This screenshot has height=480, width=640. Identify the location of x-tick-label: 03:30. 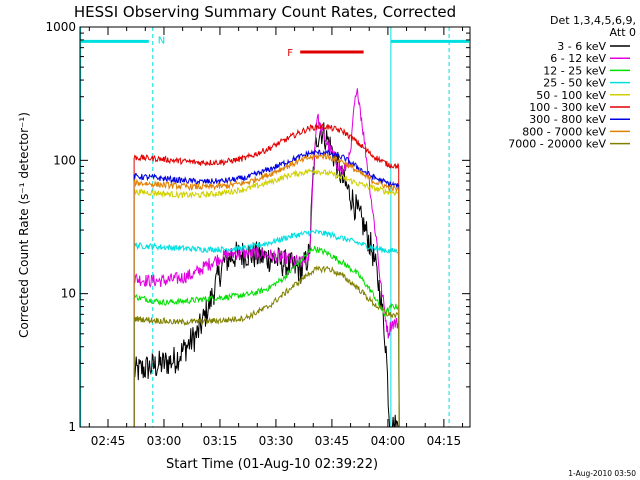
(276, 441).